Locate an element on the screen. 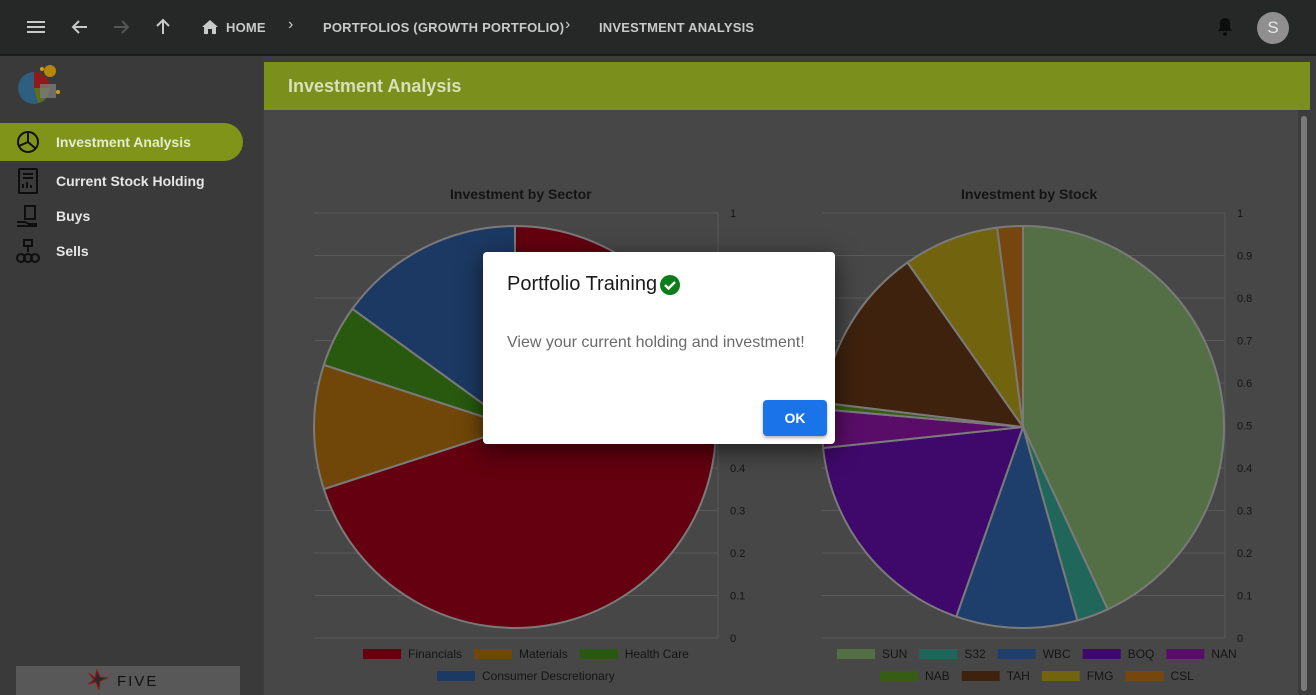 The height and width of the screenshot is (695, 1316). sidebar-item-investment-analysis: Investment Analysis is located at coordinates (121, 142).